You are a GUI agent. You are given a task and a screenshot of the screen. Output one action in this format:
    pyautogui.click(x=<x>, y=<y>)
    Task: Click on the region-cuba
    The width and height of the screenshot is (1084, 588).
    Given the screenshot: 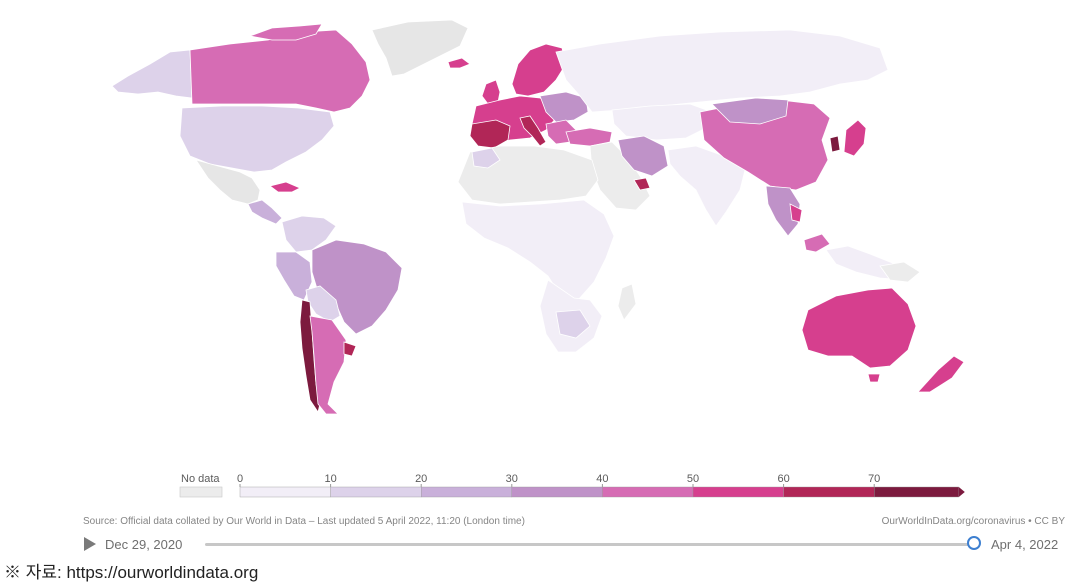 What is the action you would take?
    pyautogui.click(x=285, y=187)
    